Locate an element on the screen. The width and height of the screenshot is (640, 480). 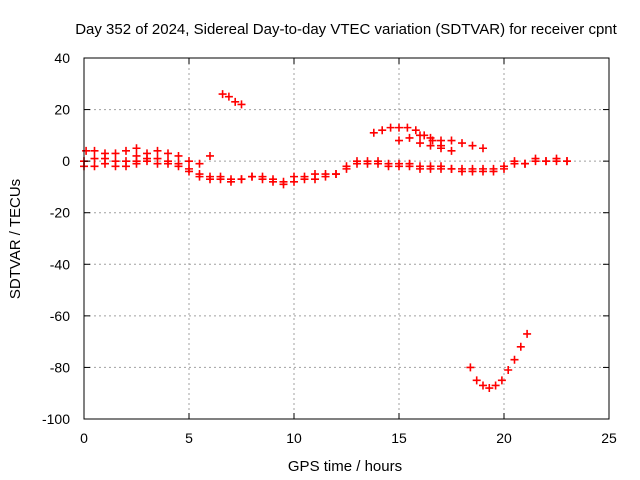
y-tick-label: 0 is located at coordinates (66, 161).